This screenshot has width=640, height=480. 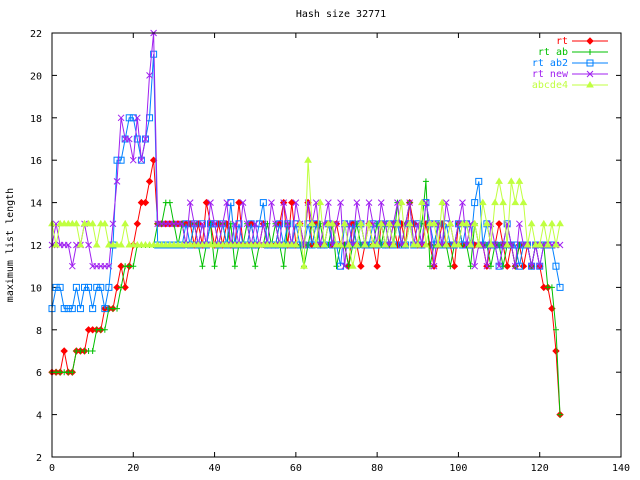 I want to click on legend-marker-rt-ab2, so click(x=590, y=63).